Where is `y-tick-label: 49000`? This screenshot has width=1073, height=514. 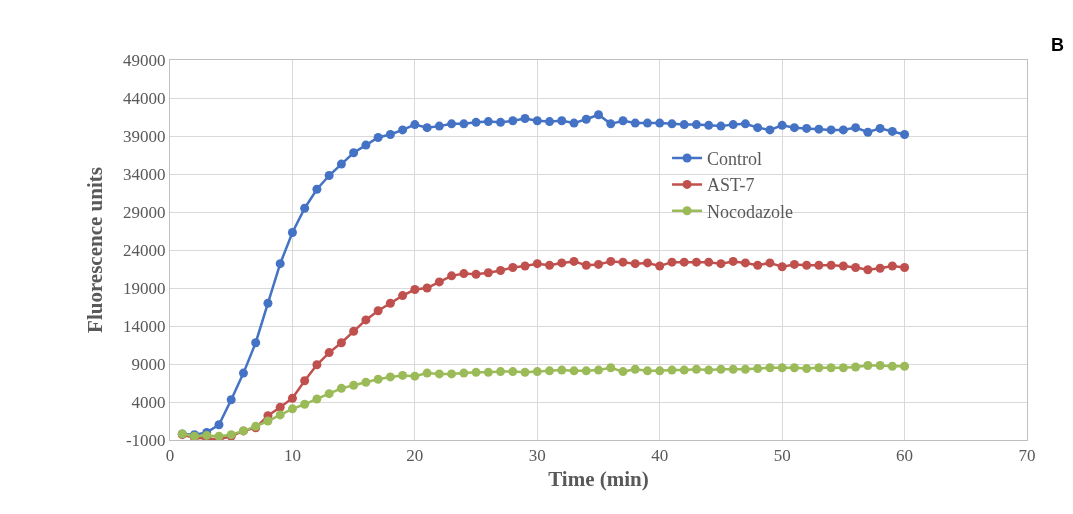
y-tick-label: 49000 is located at coordinates (144, 60).